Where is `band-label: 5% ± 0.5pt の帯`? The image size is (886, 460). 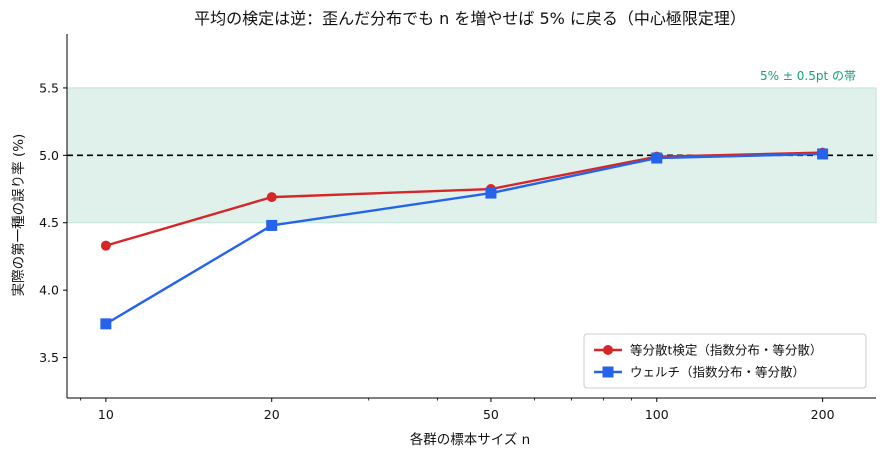
band-label: 5% ± 0.5pt の帯 is located at coordinates (808, 76).